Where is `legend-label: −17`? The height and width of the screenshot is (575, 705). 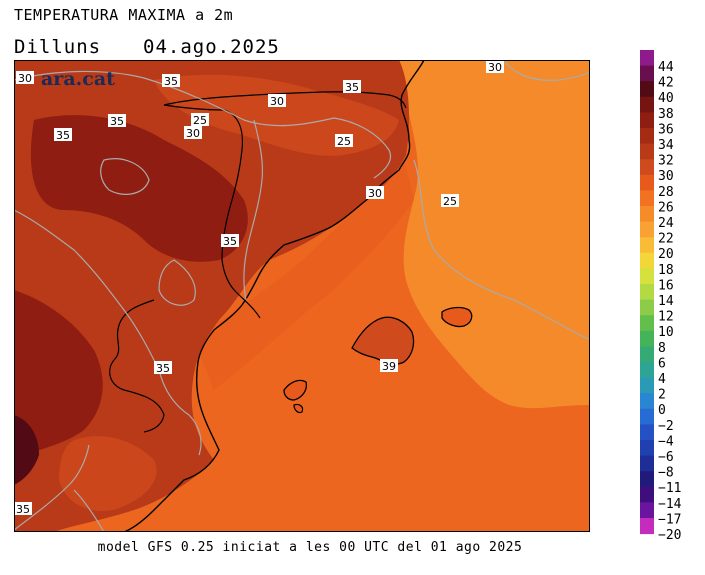
legend-label: −17 is located at coordinates (669, 519).